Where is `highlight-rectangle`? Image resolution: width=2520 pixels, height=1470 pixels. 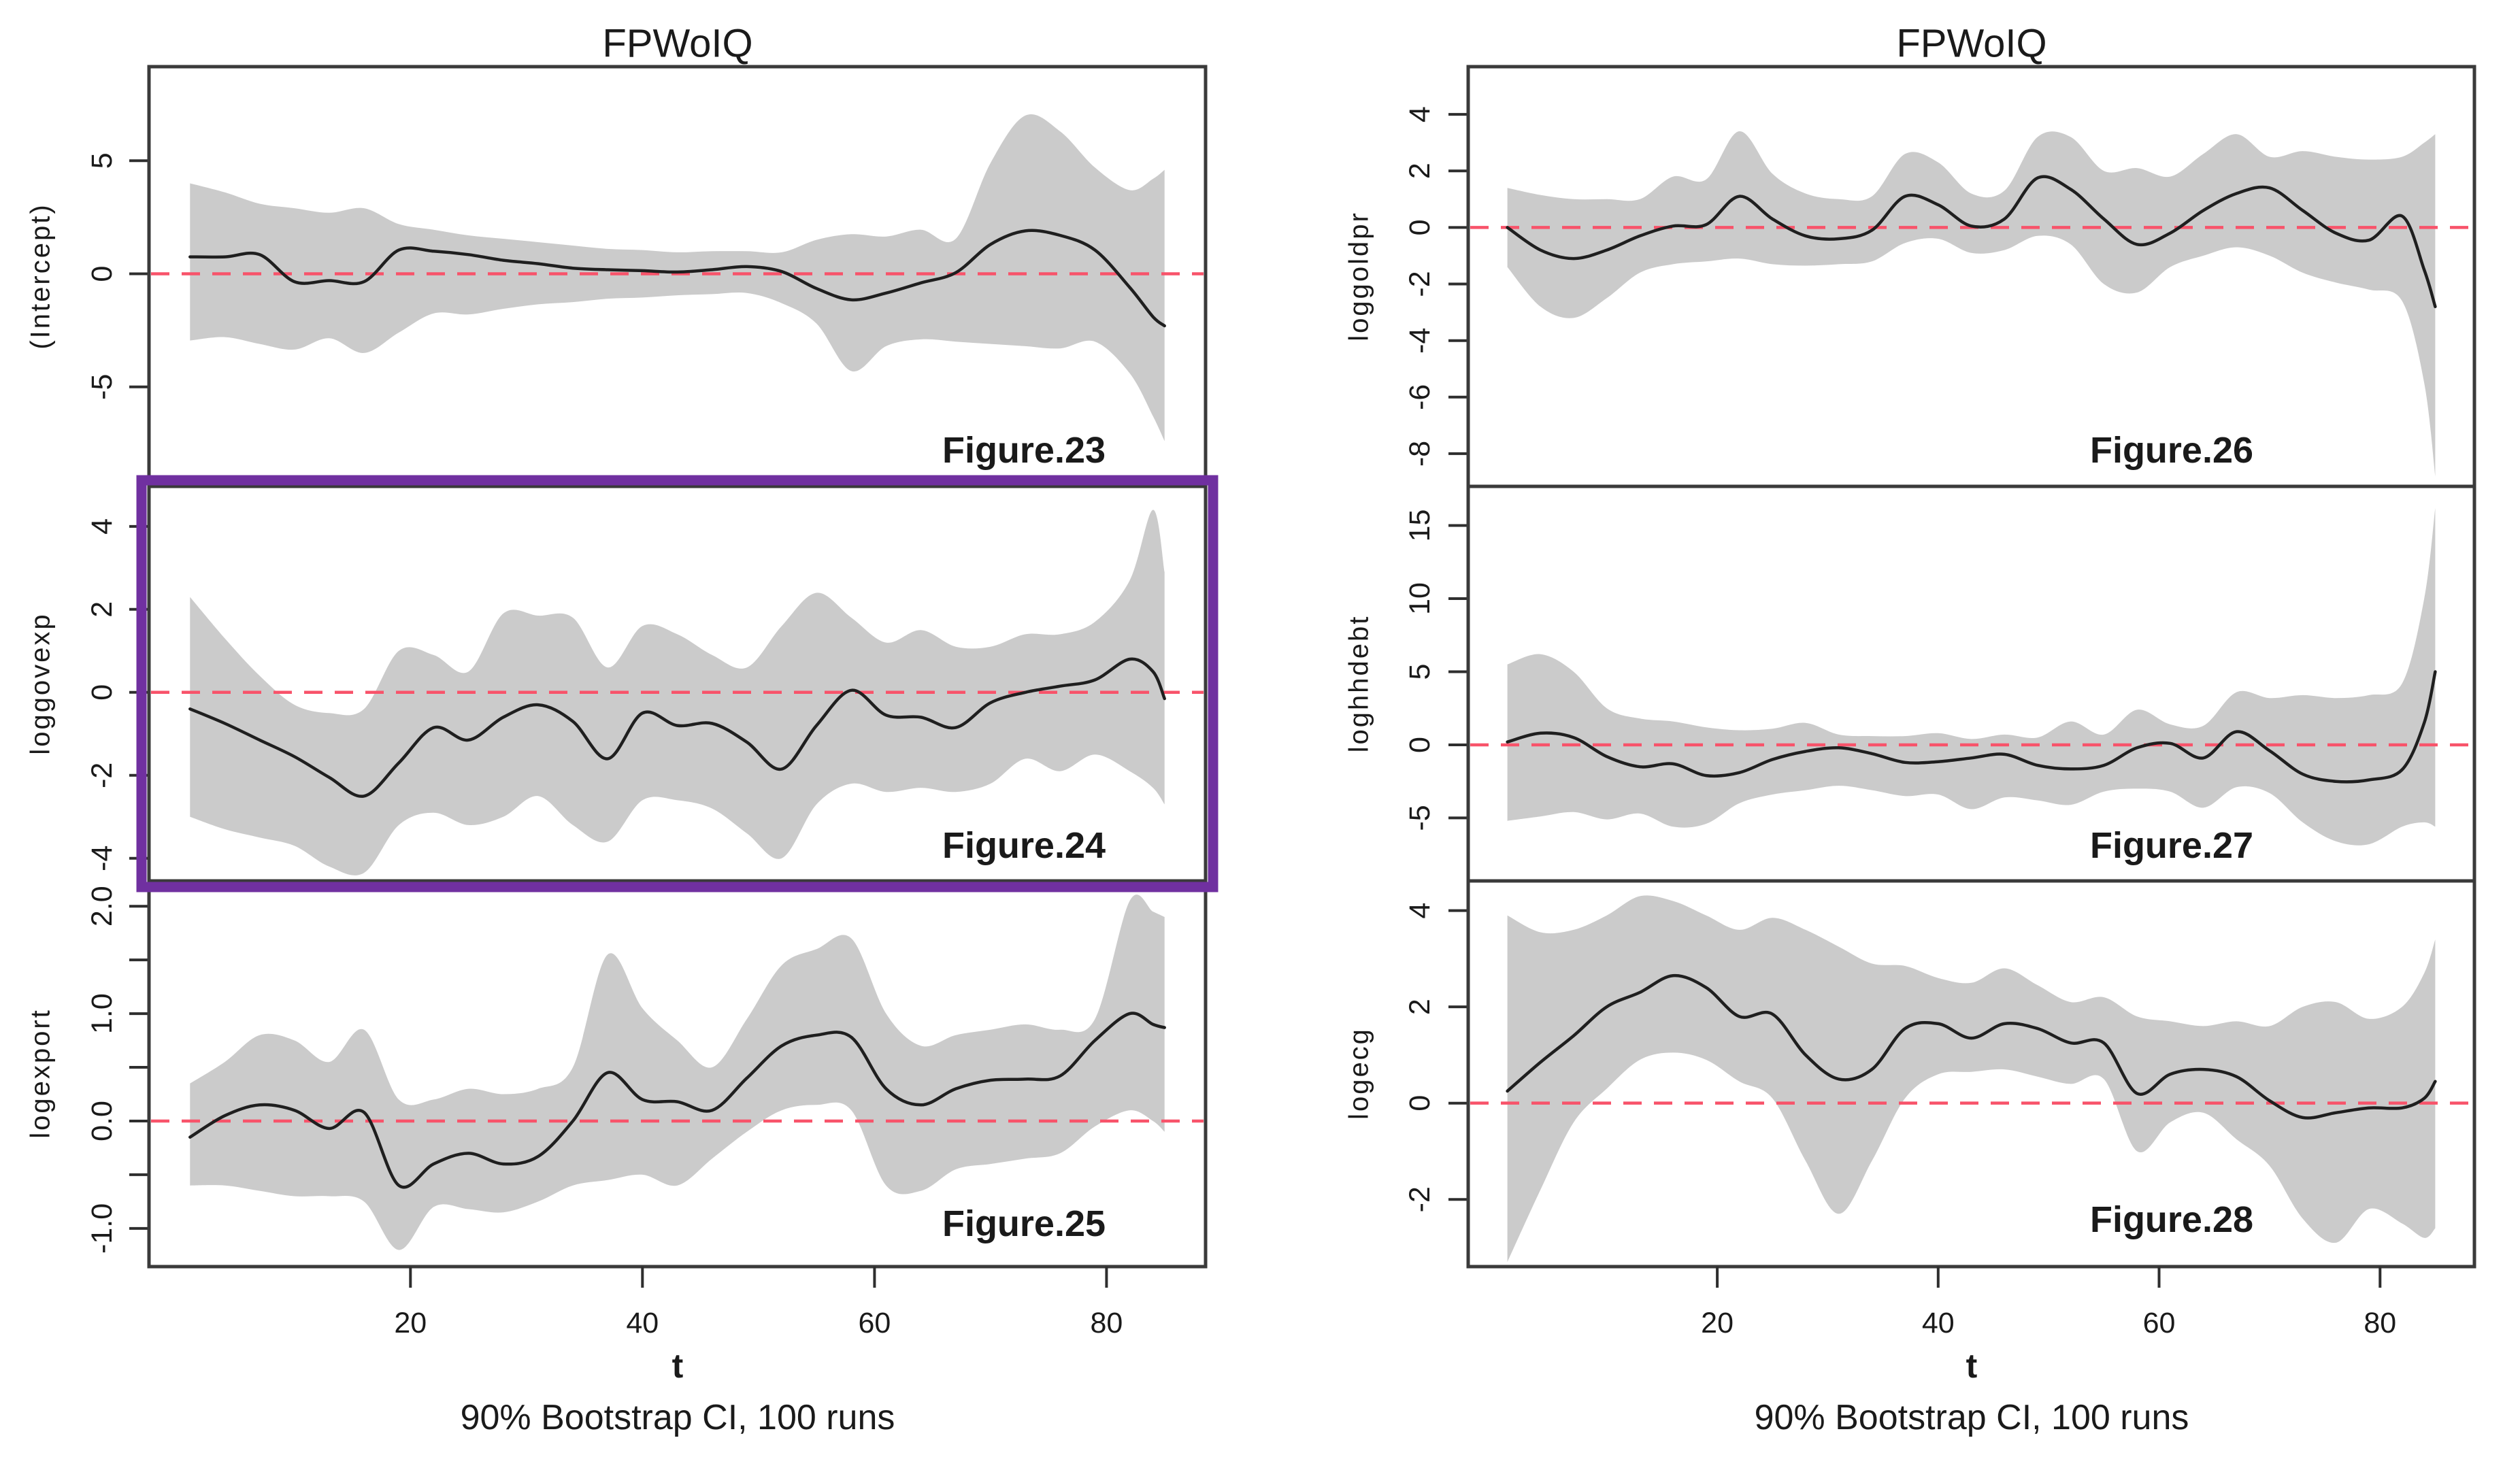
highlight-rectangle is located at coordinates (677, 683).